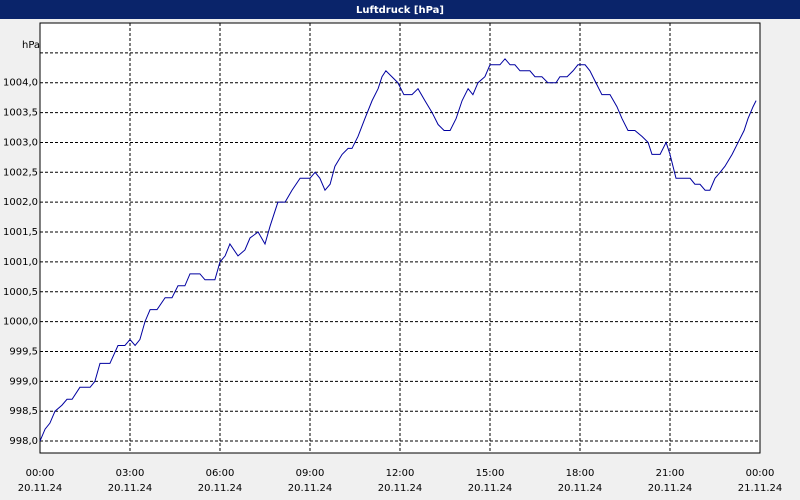 Image resolution: width=800 pixels, height=500 pixels. I want to click on y-tick-label: 1002,5, so click(20, 172).